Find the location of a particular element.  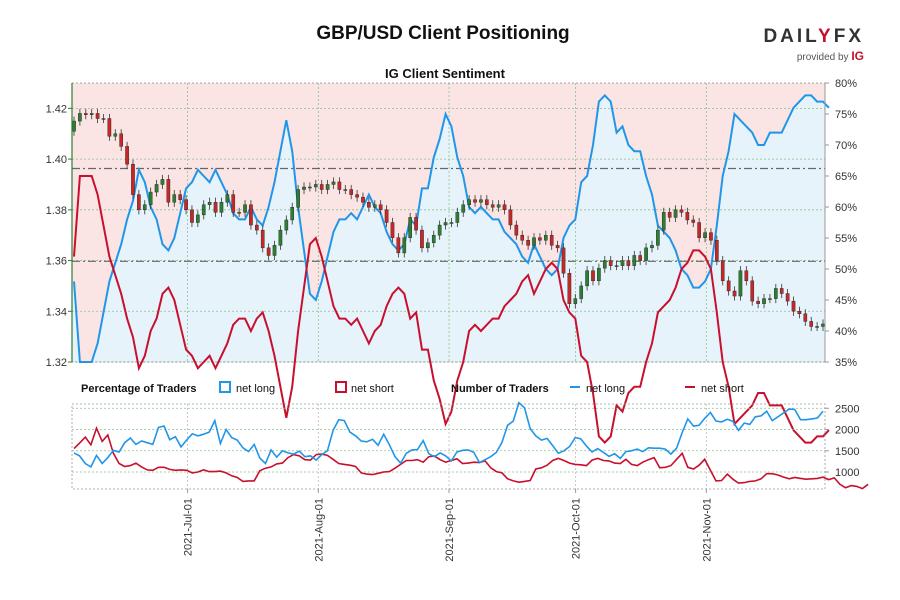

percent-tick-label: 40% is located at coordinates (846, 332).